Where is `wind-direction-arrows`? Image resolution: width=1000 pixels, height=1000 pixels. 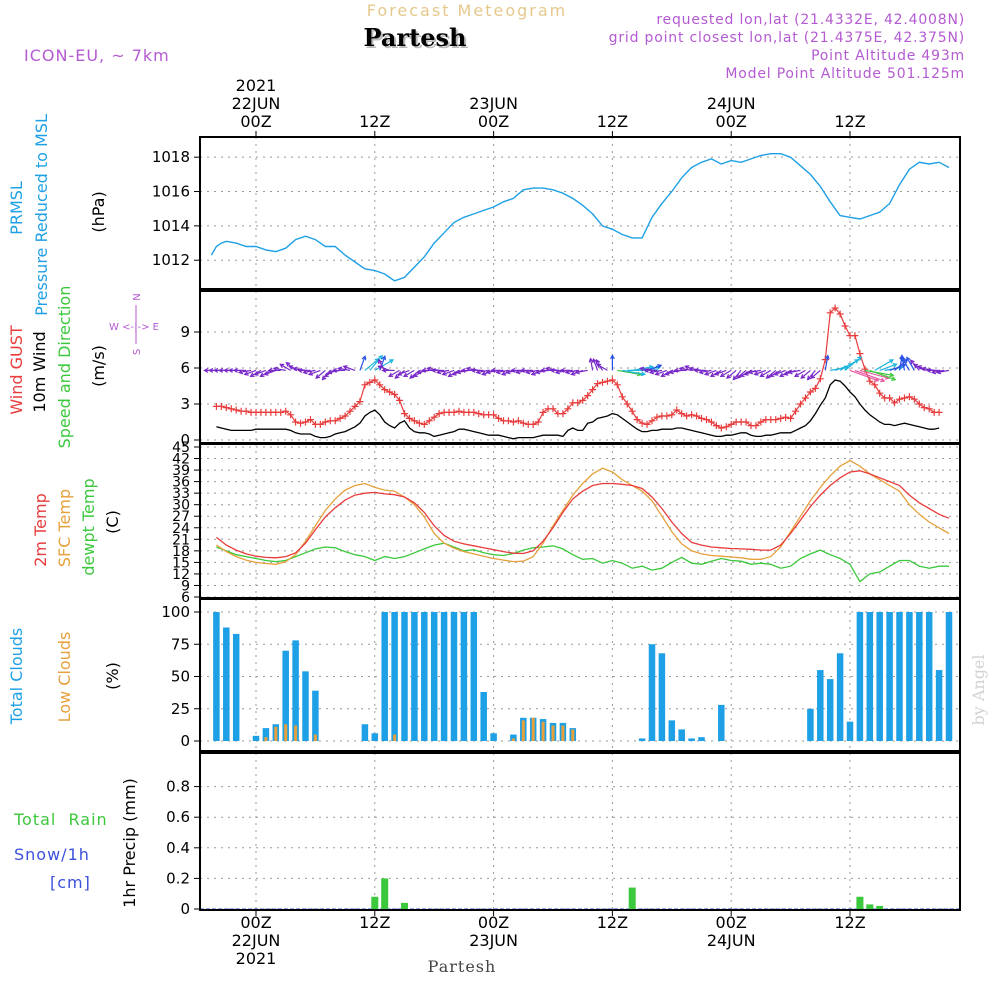 wind-direction-arrows is located at coordinates (576, 368).